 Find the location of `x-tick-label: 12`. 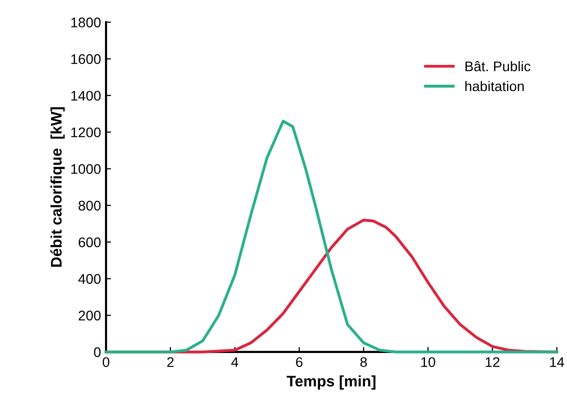

x-tick-label: 12 is located at coordinates (493, 362).